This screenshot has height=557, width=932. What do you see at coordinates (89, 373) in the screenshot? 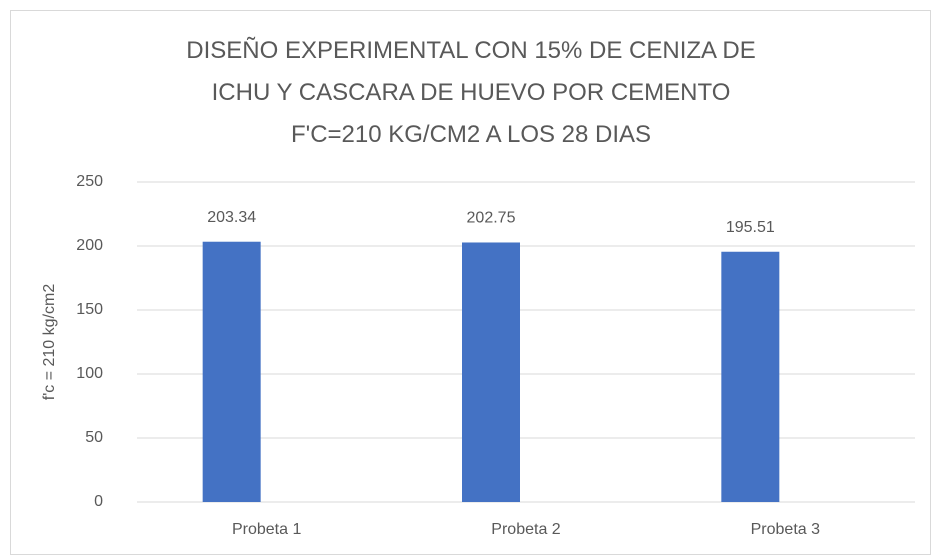
I see `y-tick-label: 100` at bounding box center [89, 373].